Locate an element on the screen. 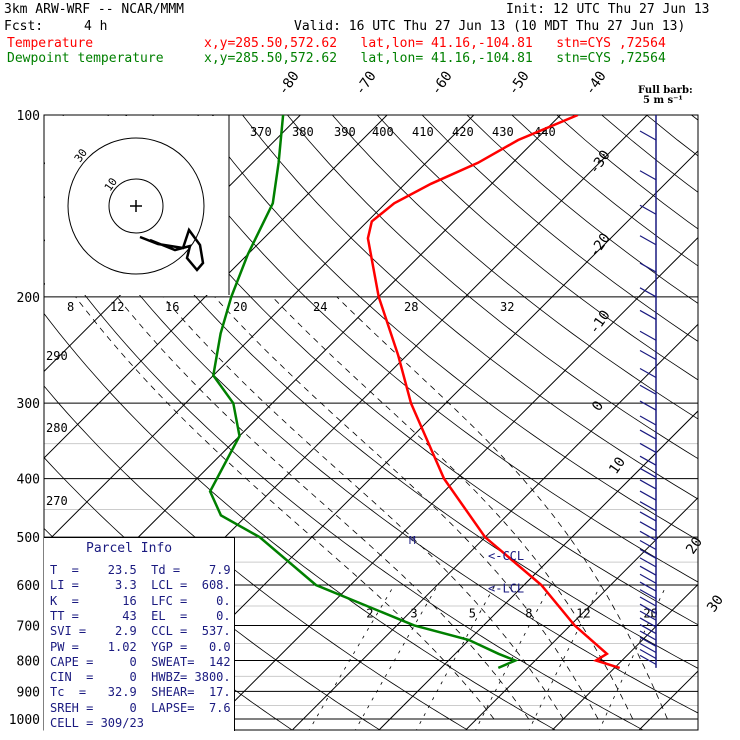 This screenshot has height=740, width=740. parcel-info-row: SVI = 2.9 CCL = 537. is located at coordinates (140, 631).